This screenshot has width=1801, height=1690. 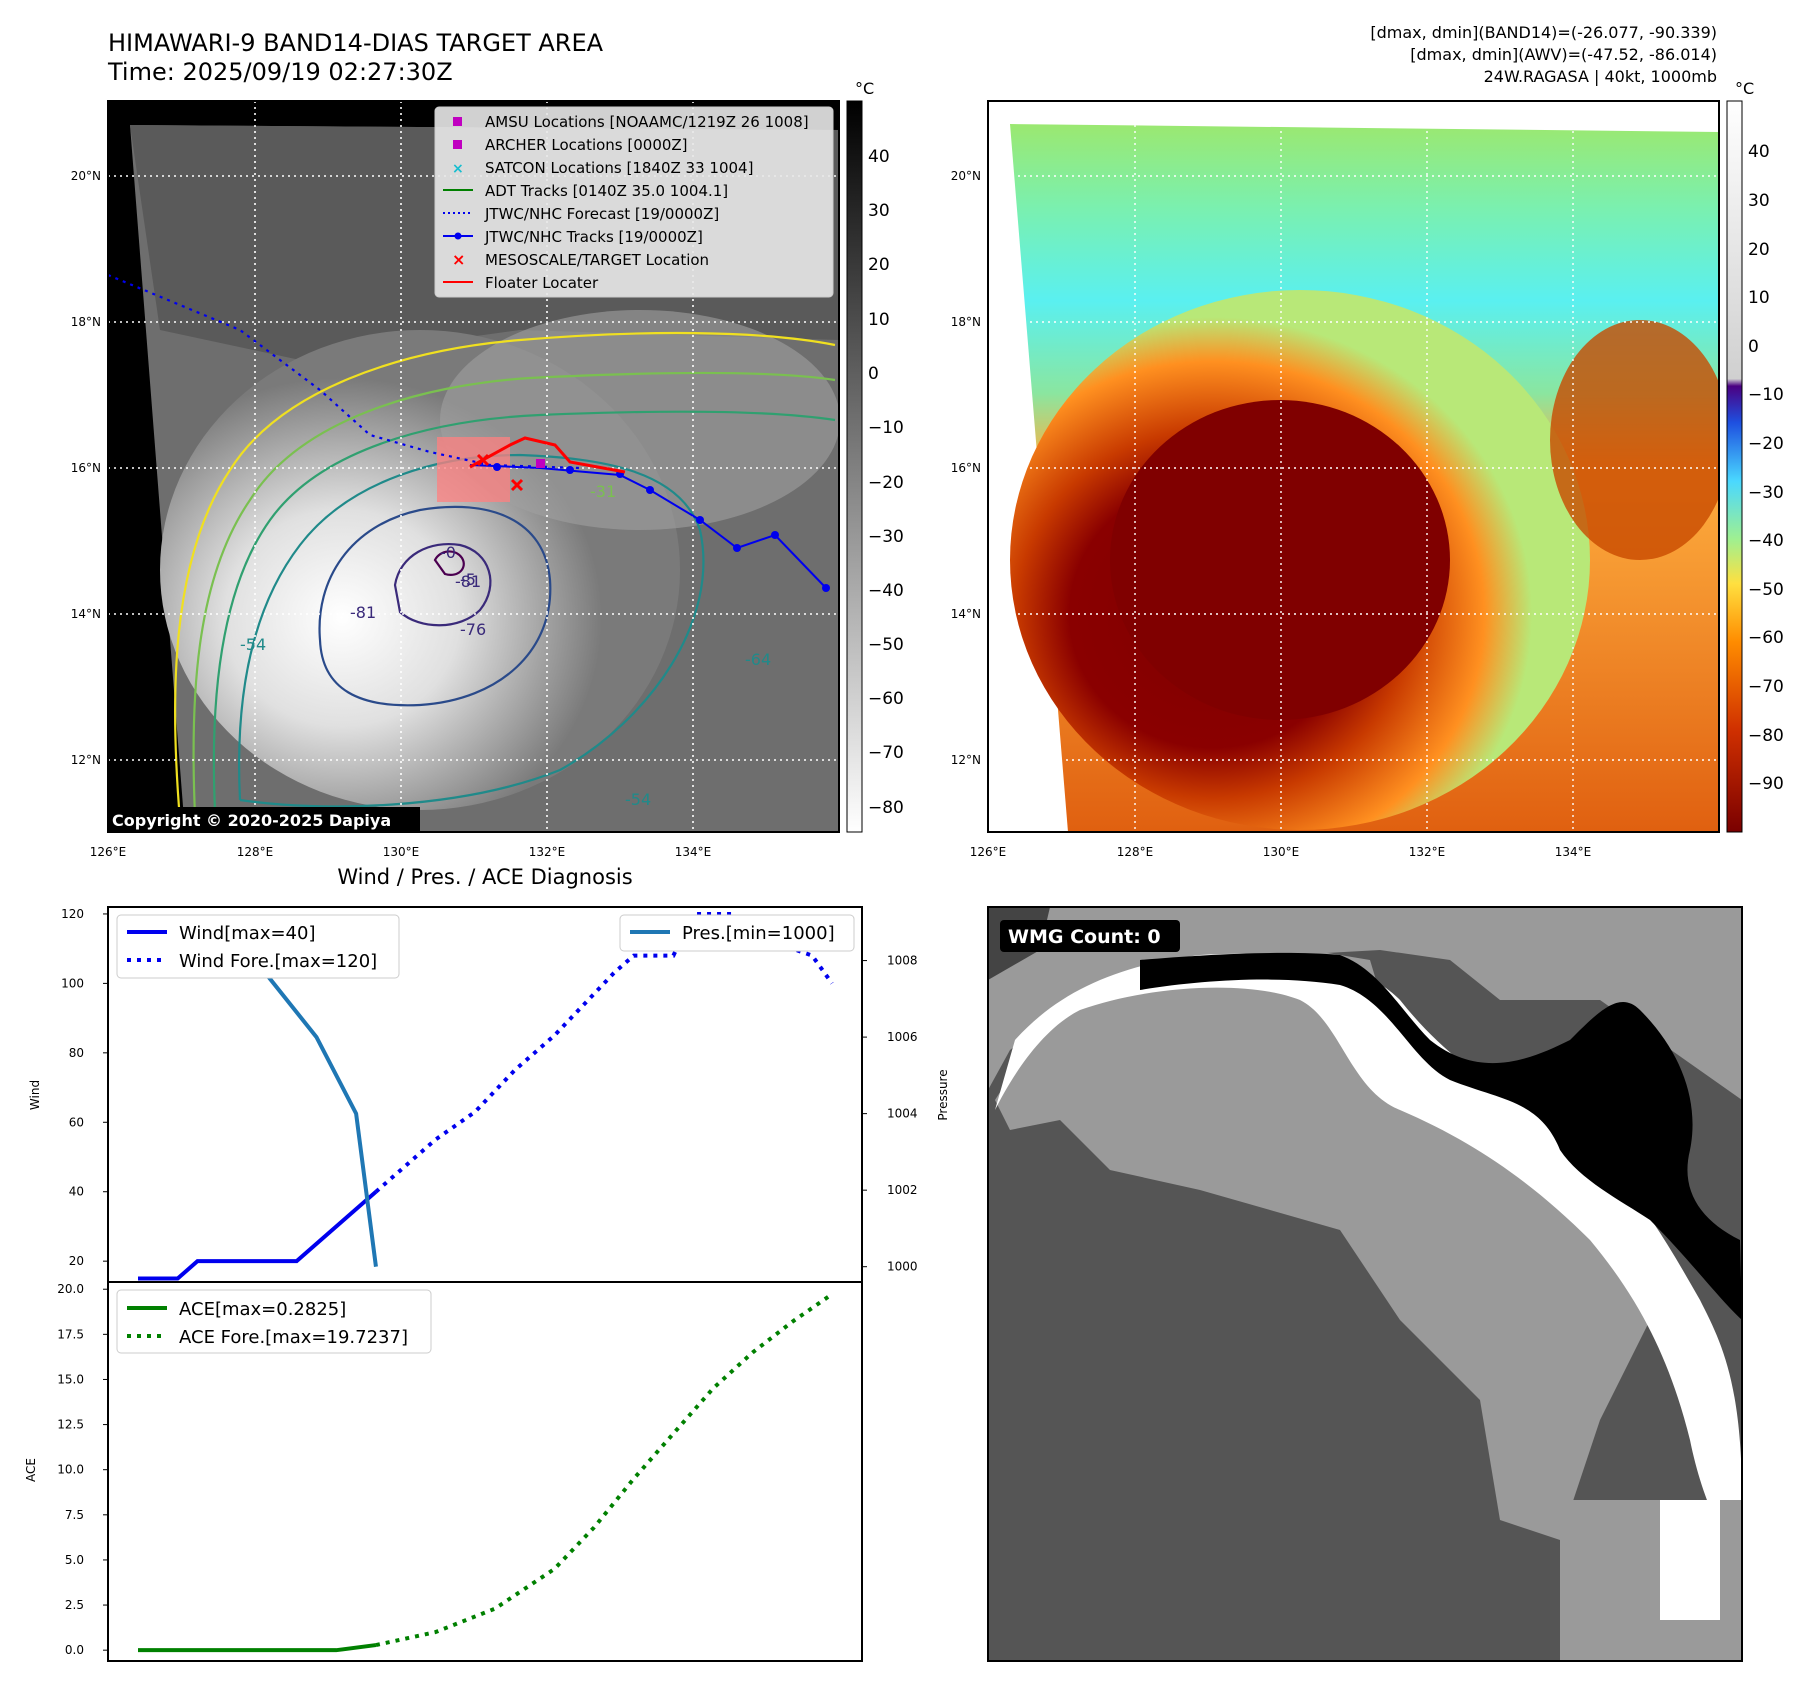 What do you see at coordinates (864, 88) in the screenshot?
I see `ir-colorbar-unit: °C` at bounding box center [864, 88].